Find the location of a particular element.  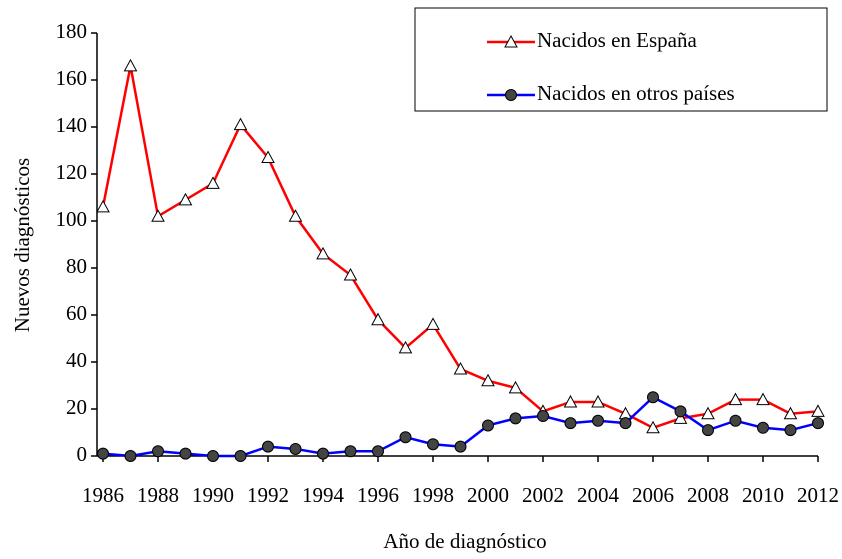

x-axis-title: Año de diagnóstico is located at coordinates (464, 541).